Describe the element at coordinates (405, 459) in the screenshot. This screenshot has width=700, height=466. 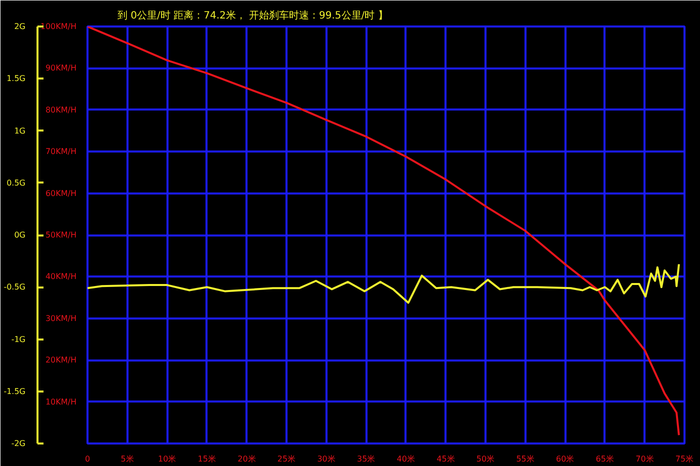
I see `x-tick-label: 40米` at that location.